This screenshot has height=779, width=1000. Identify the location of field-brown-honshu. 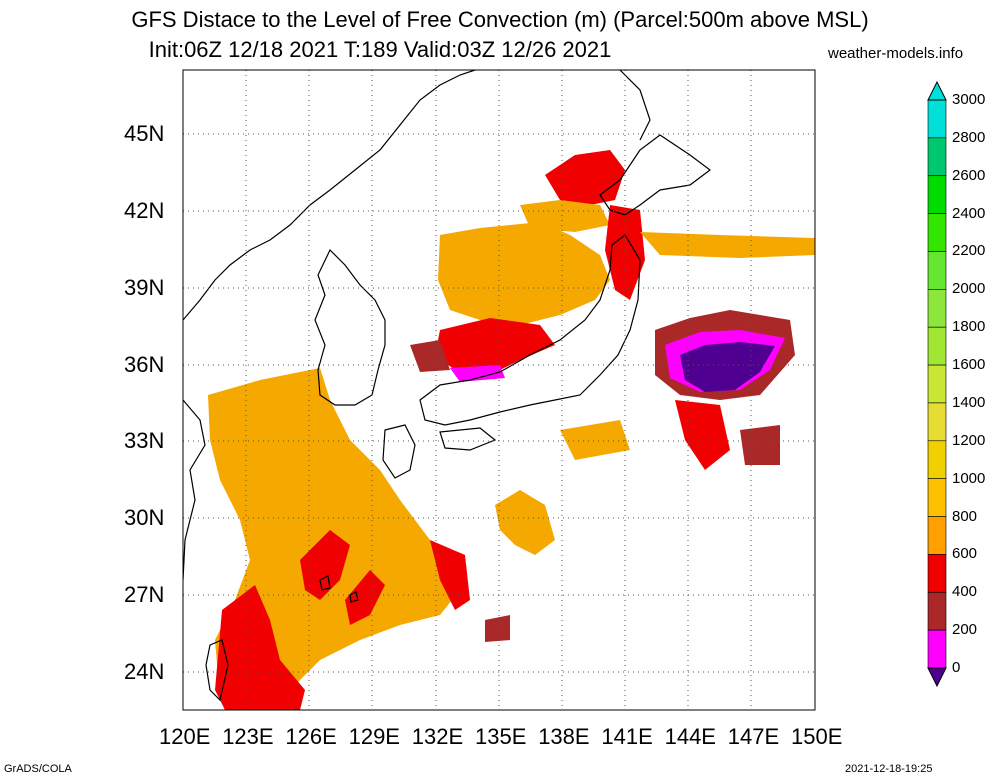
(430, 356).